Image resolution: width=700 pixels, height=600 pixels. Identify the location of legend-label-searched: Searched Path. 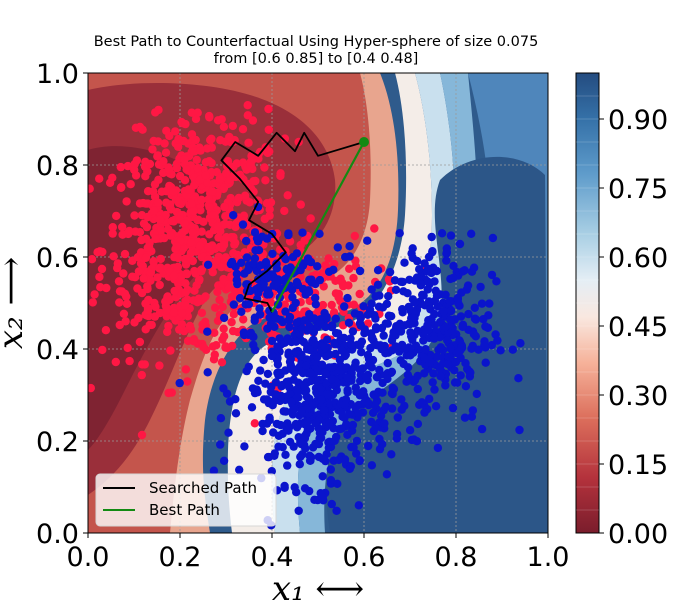
(203, 488).